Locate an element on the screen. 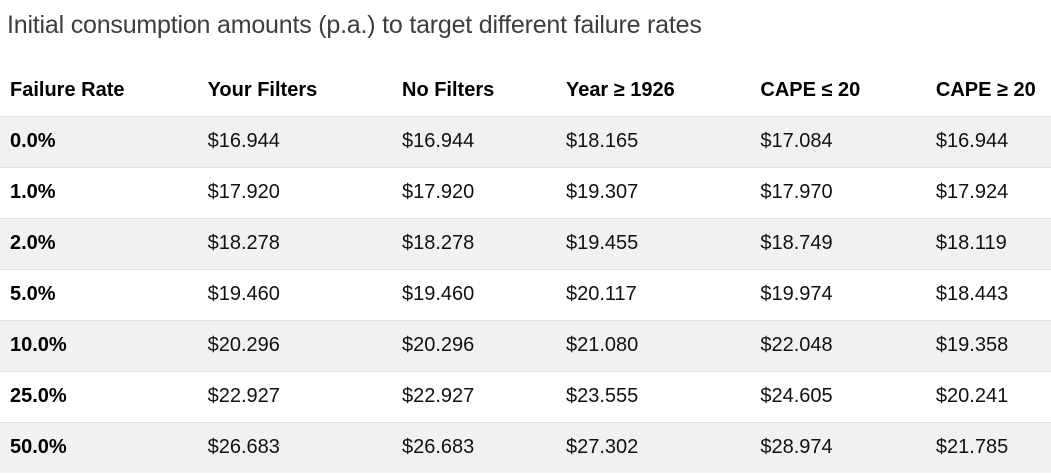 The height and width of the screenshot is (475, 1051). column-header-4: CAPE ≤ 20 is located at coordinates (838, 91).